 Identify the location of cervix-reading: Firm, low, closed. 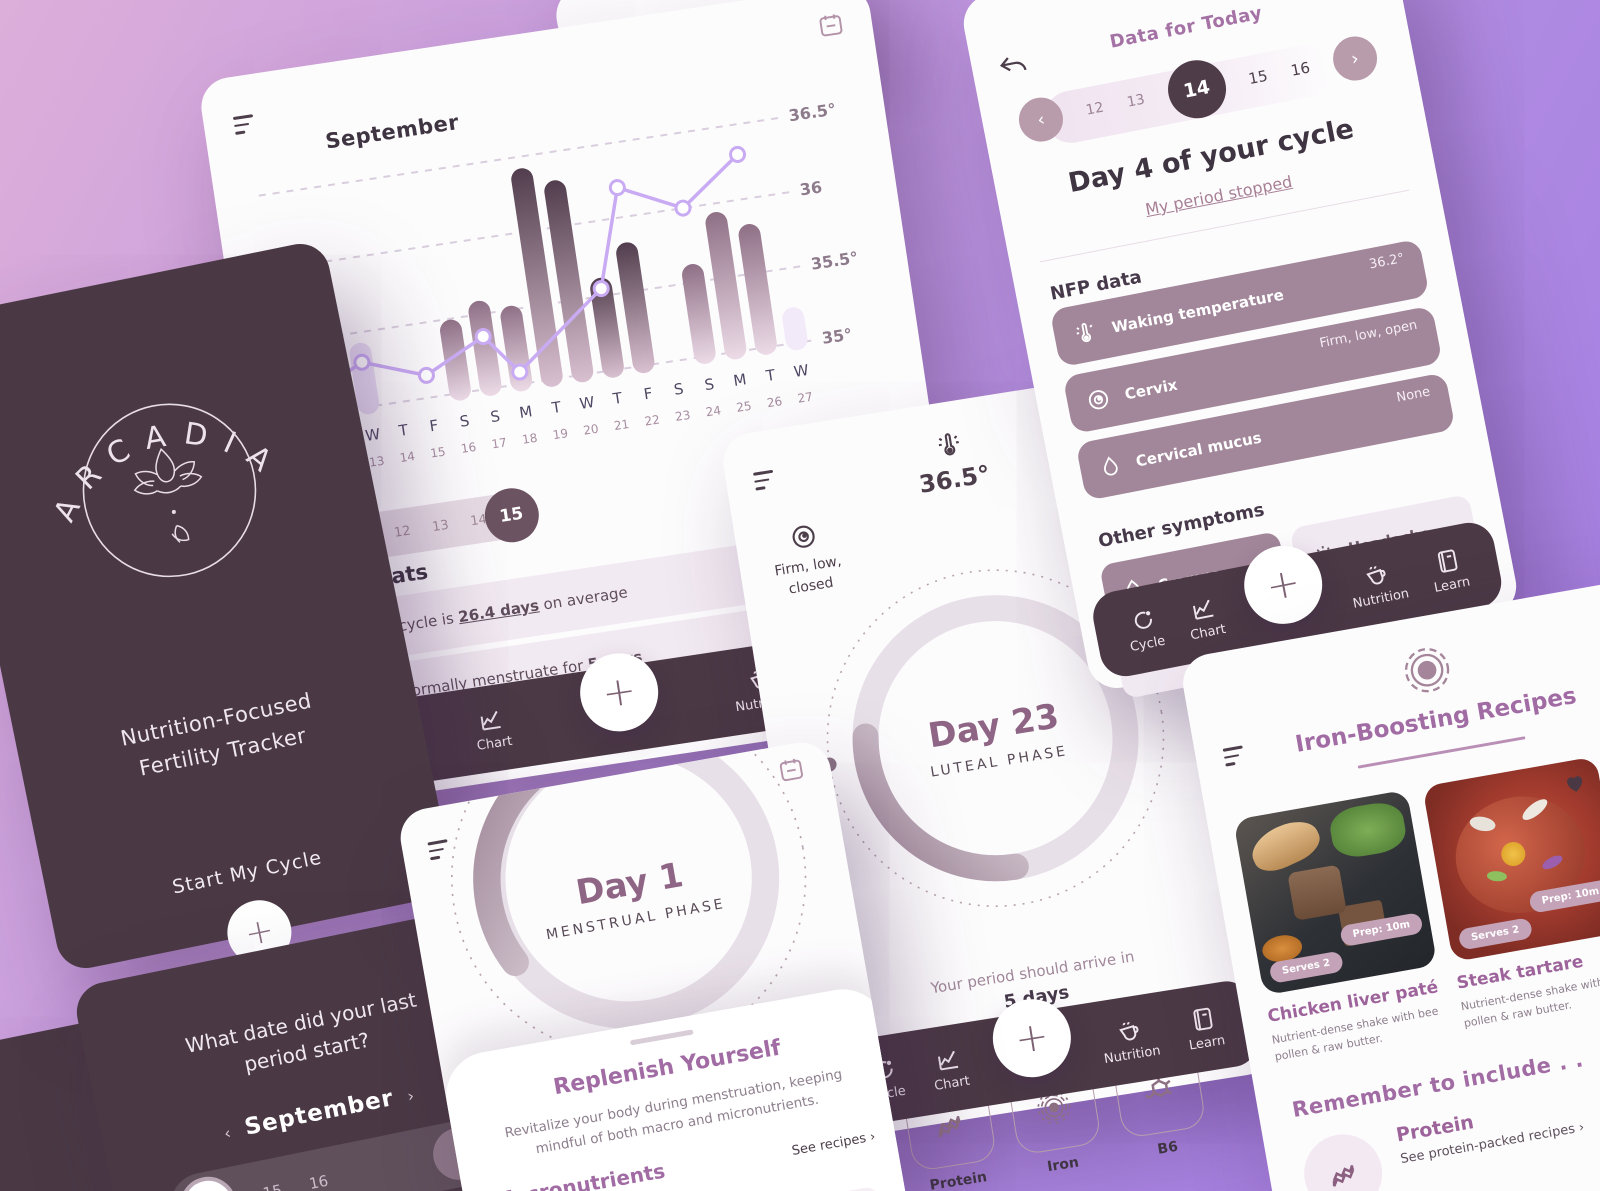
(807, 559).